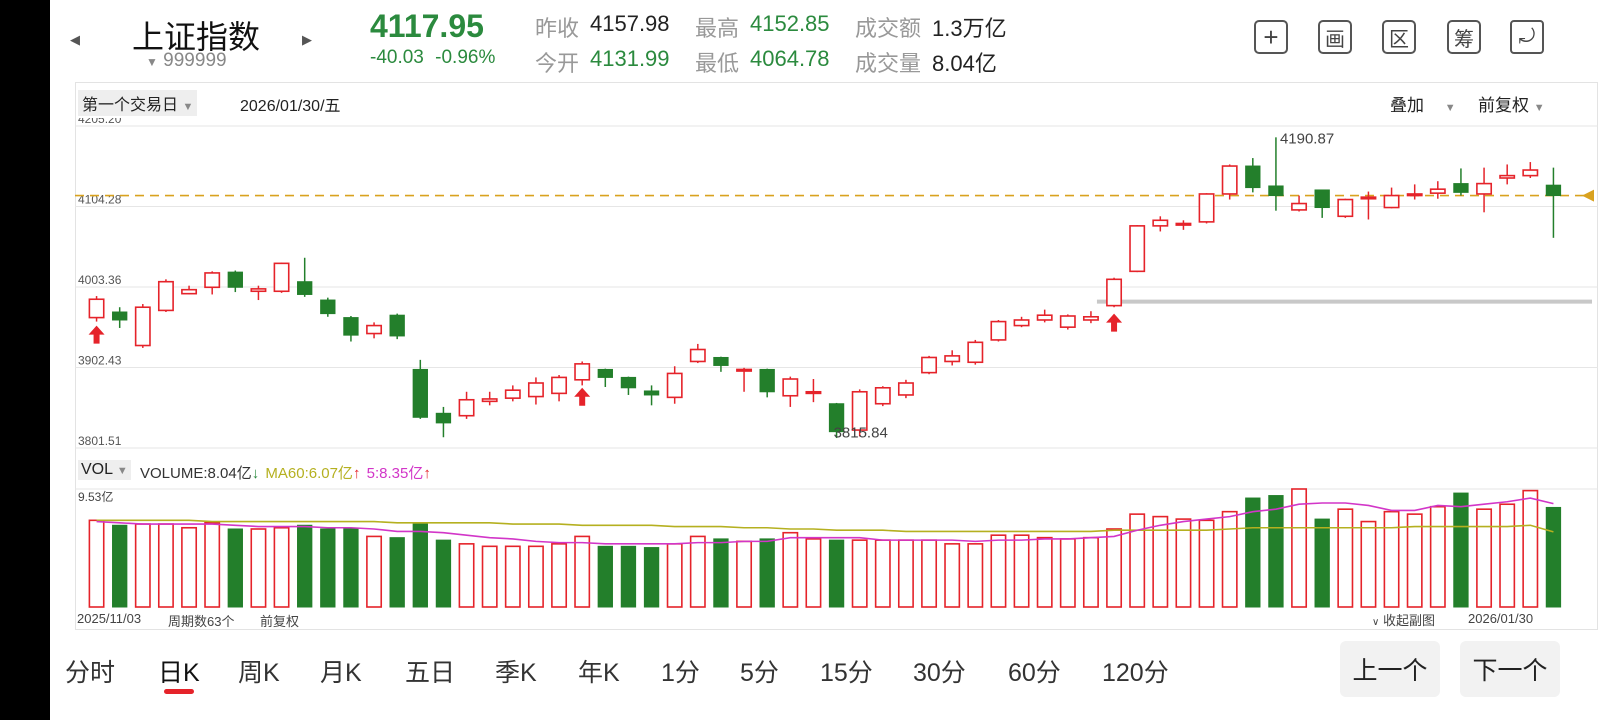 This screenshot has width=1600, height=720. Describe the element at coordinates (201, 621) in the screenshot. I see `period-count-label: 周期数63个` at that location.